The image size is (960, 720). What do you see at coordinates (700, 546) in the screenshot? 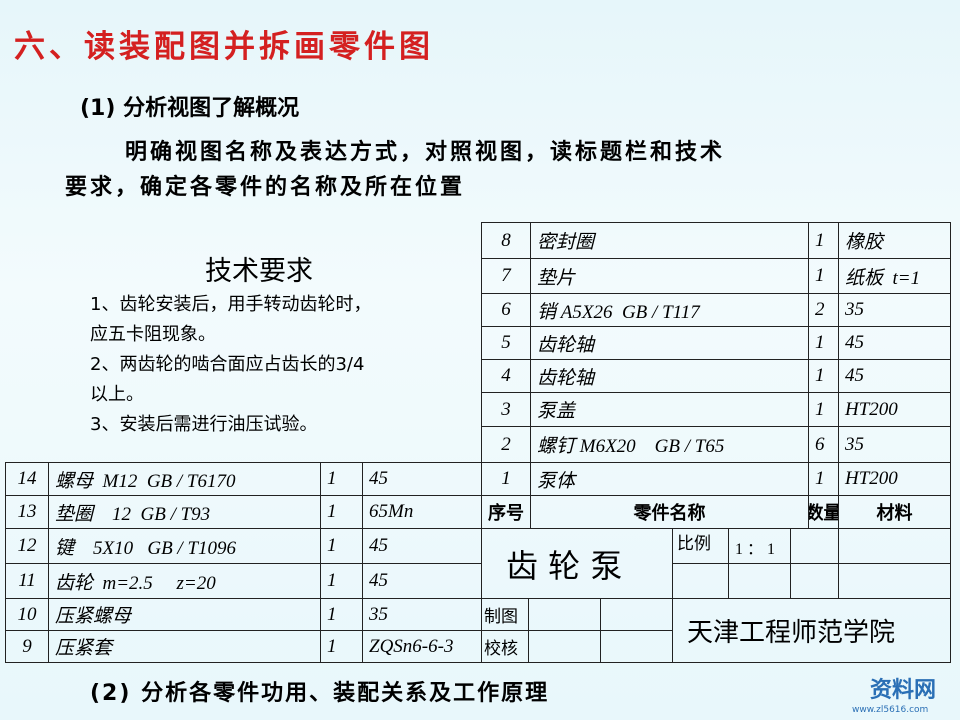
I see `table-cell: 比例` at bounding box center [700, 546].